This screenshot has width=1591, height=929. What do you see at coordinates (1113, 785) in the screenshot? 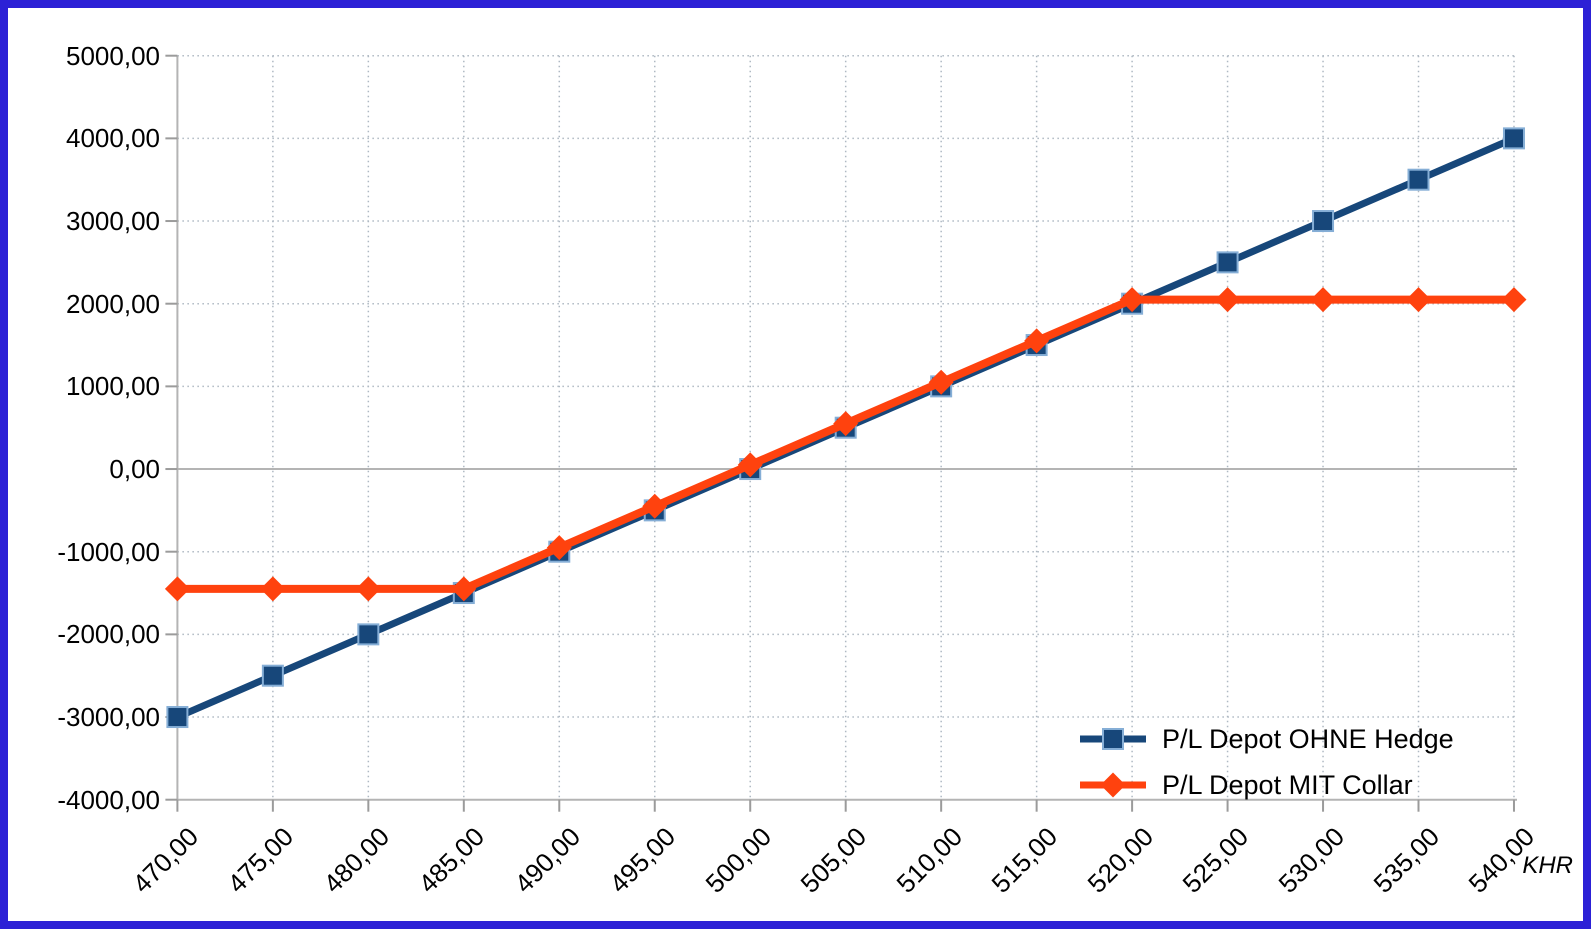
I see `legend-diamond-marker-icon` at bounding box center [1113, 785].